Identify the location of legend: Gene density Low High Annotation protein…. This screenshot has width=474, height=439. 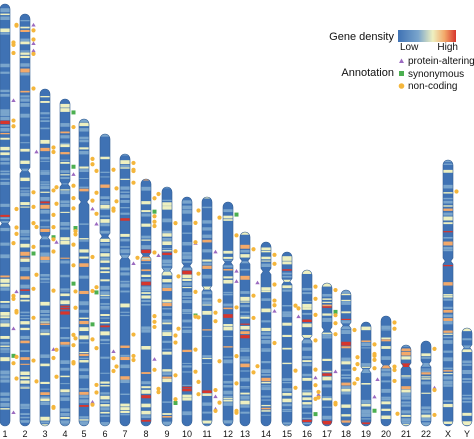
(401, 61).